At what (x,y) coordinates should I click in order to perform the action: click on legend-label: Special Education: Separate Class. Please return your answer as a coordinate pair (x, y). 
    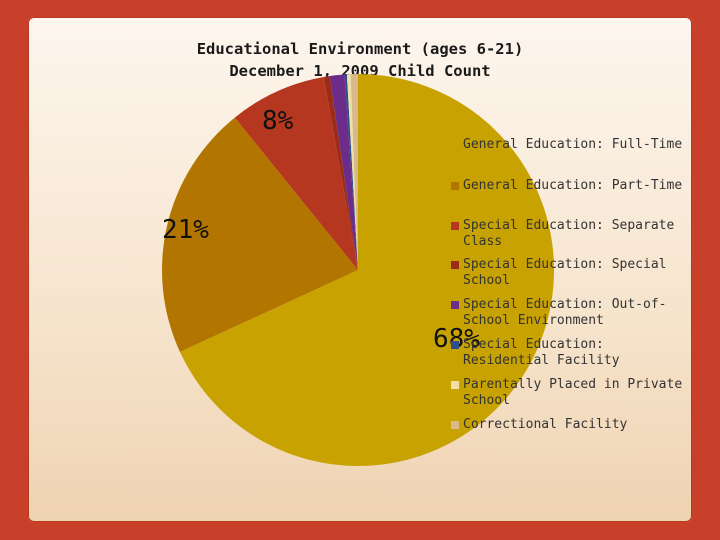
    Looking at the image, I should click on (569, 233).